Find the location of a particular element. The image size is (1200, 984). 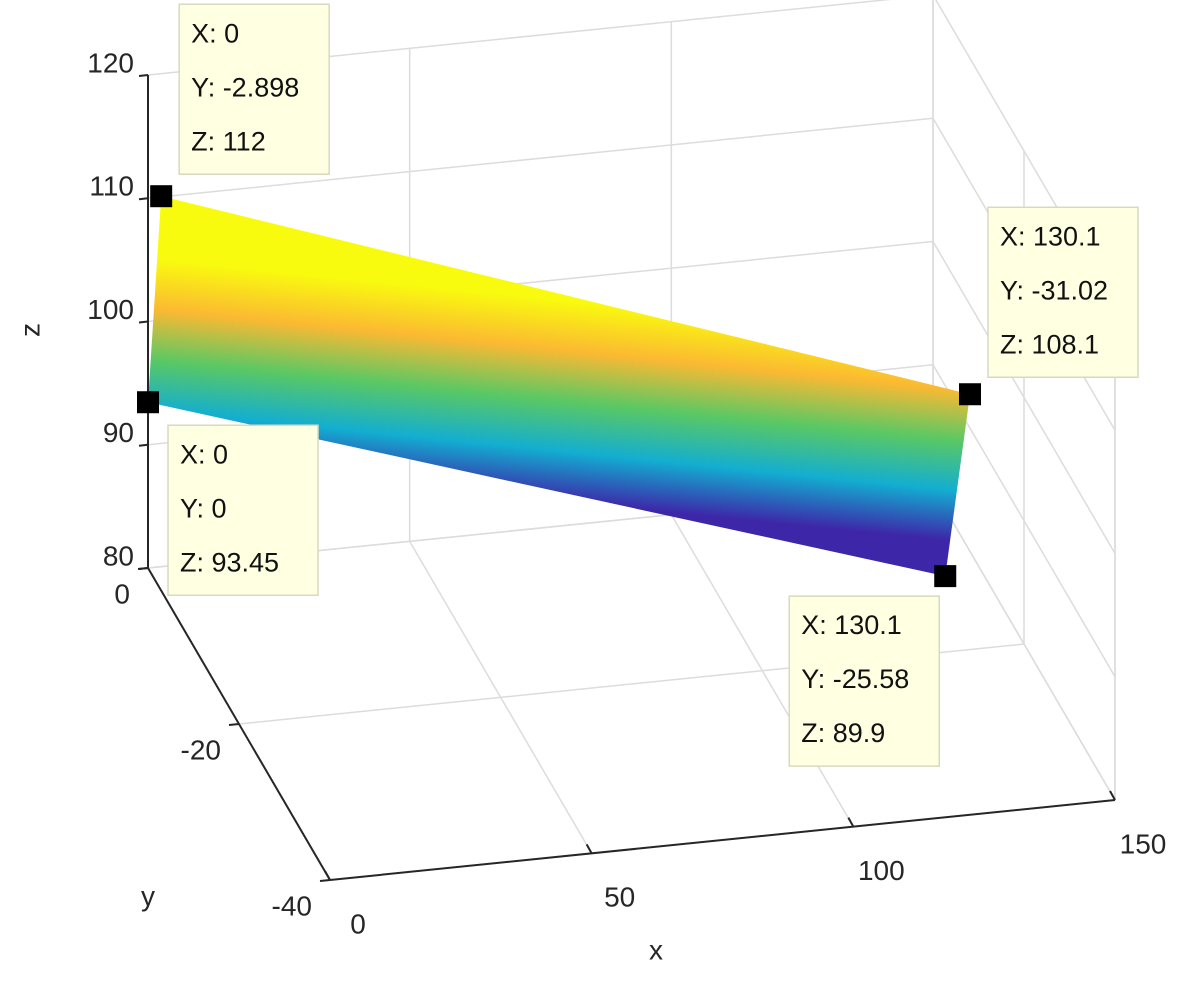

datatip: X: 0 Y: 0 Z: 93.45 is located at coordinates (243, 510).